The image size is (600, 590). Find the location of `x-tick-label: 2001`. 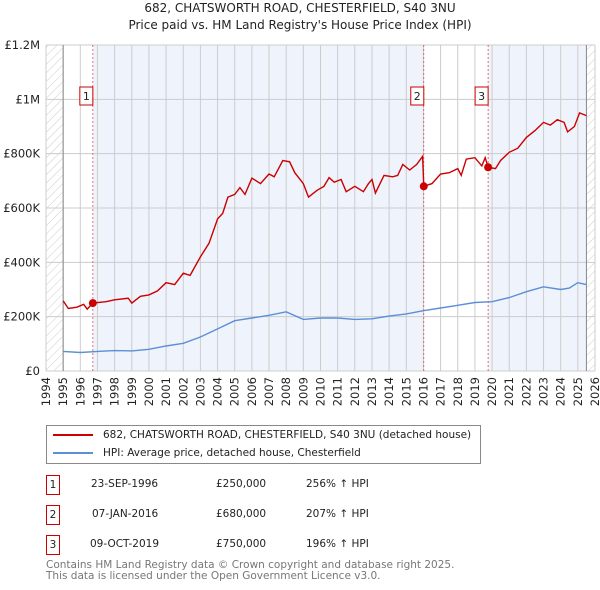

x-tick-label: 2001 is located at coordinates (166, 391).